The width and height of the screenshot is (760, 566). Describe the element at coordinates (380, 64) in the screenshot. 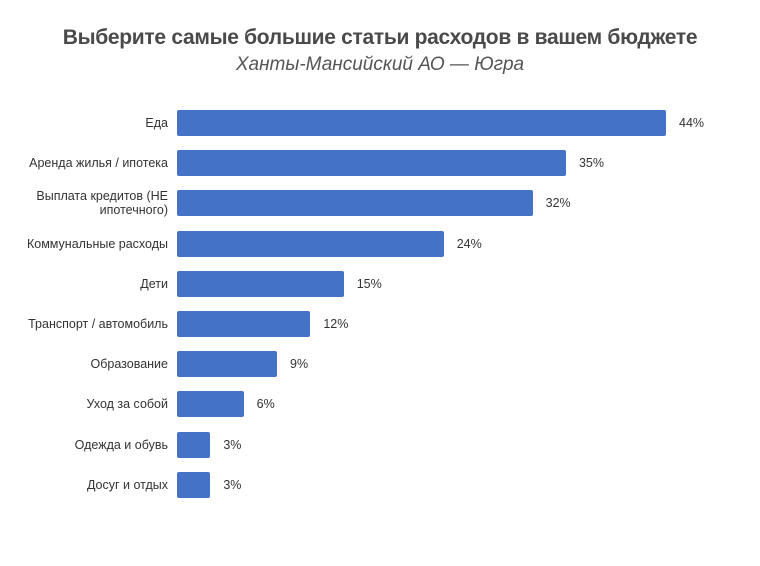

I see `chart-subtitle: Ханты-Мансийский АО — Югра` at that location.